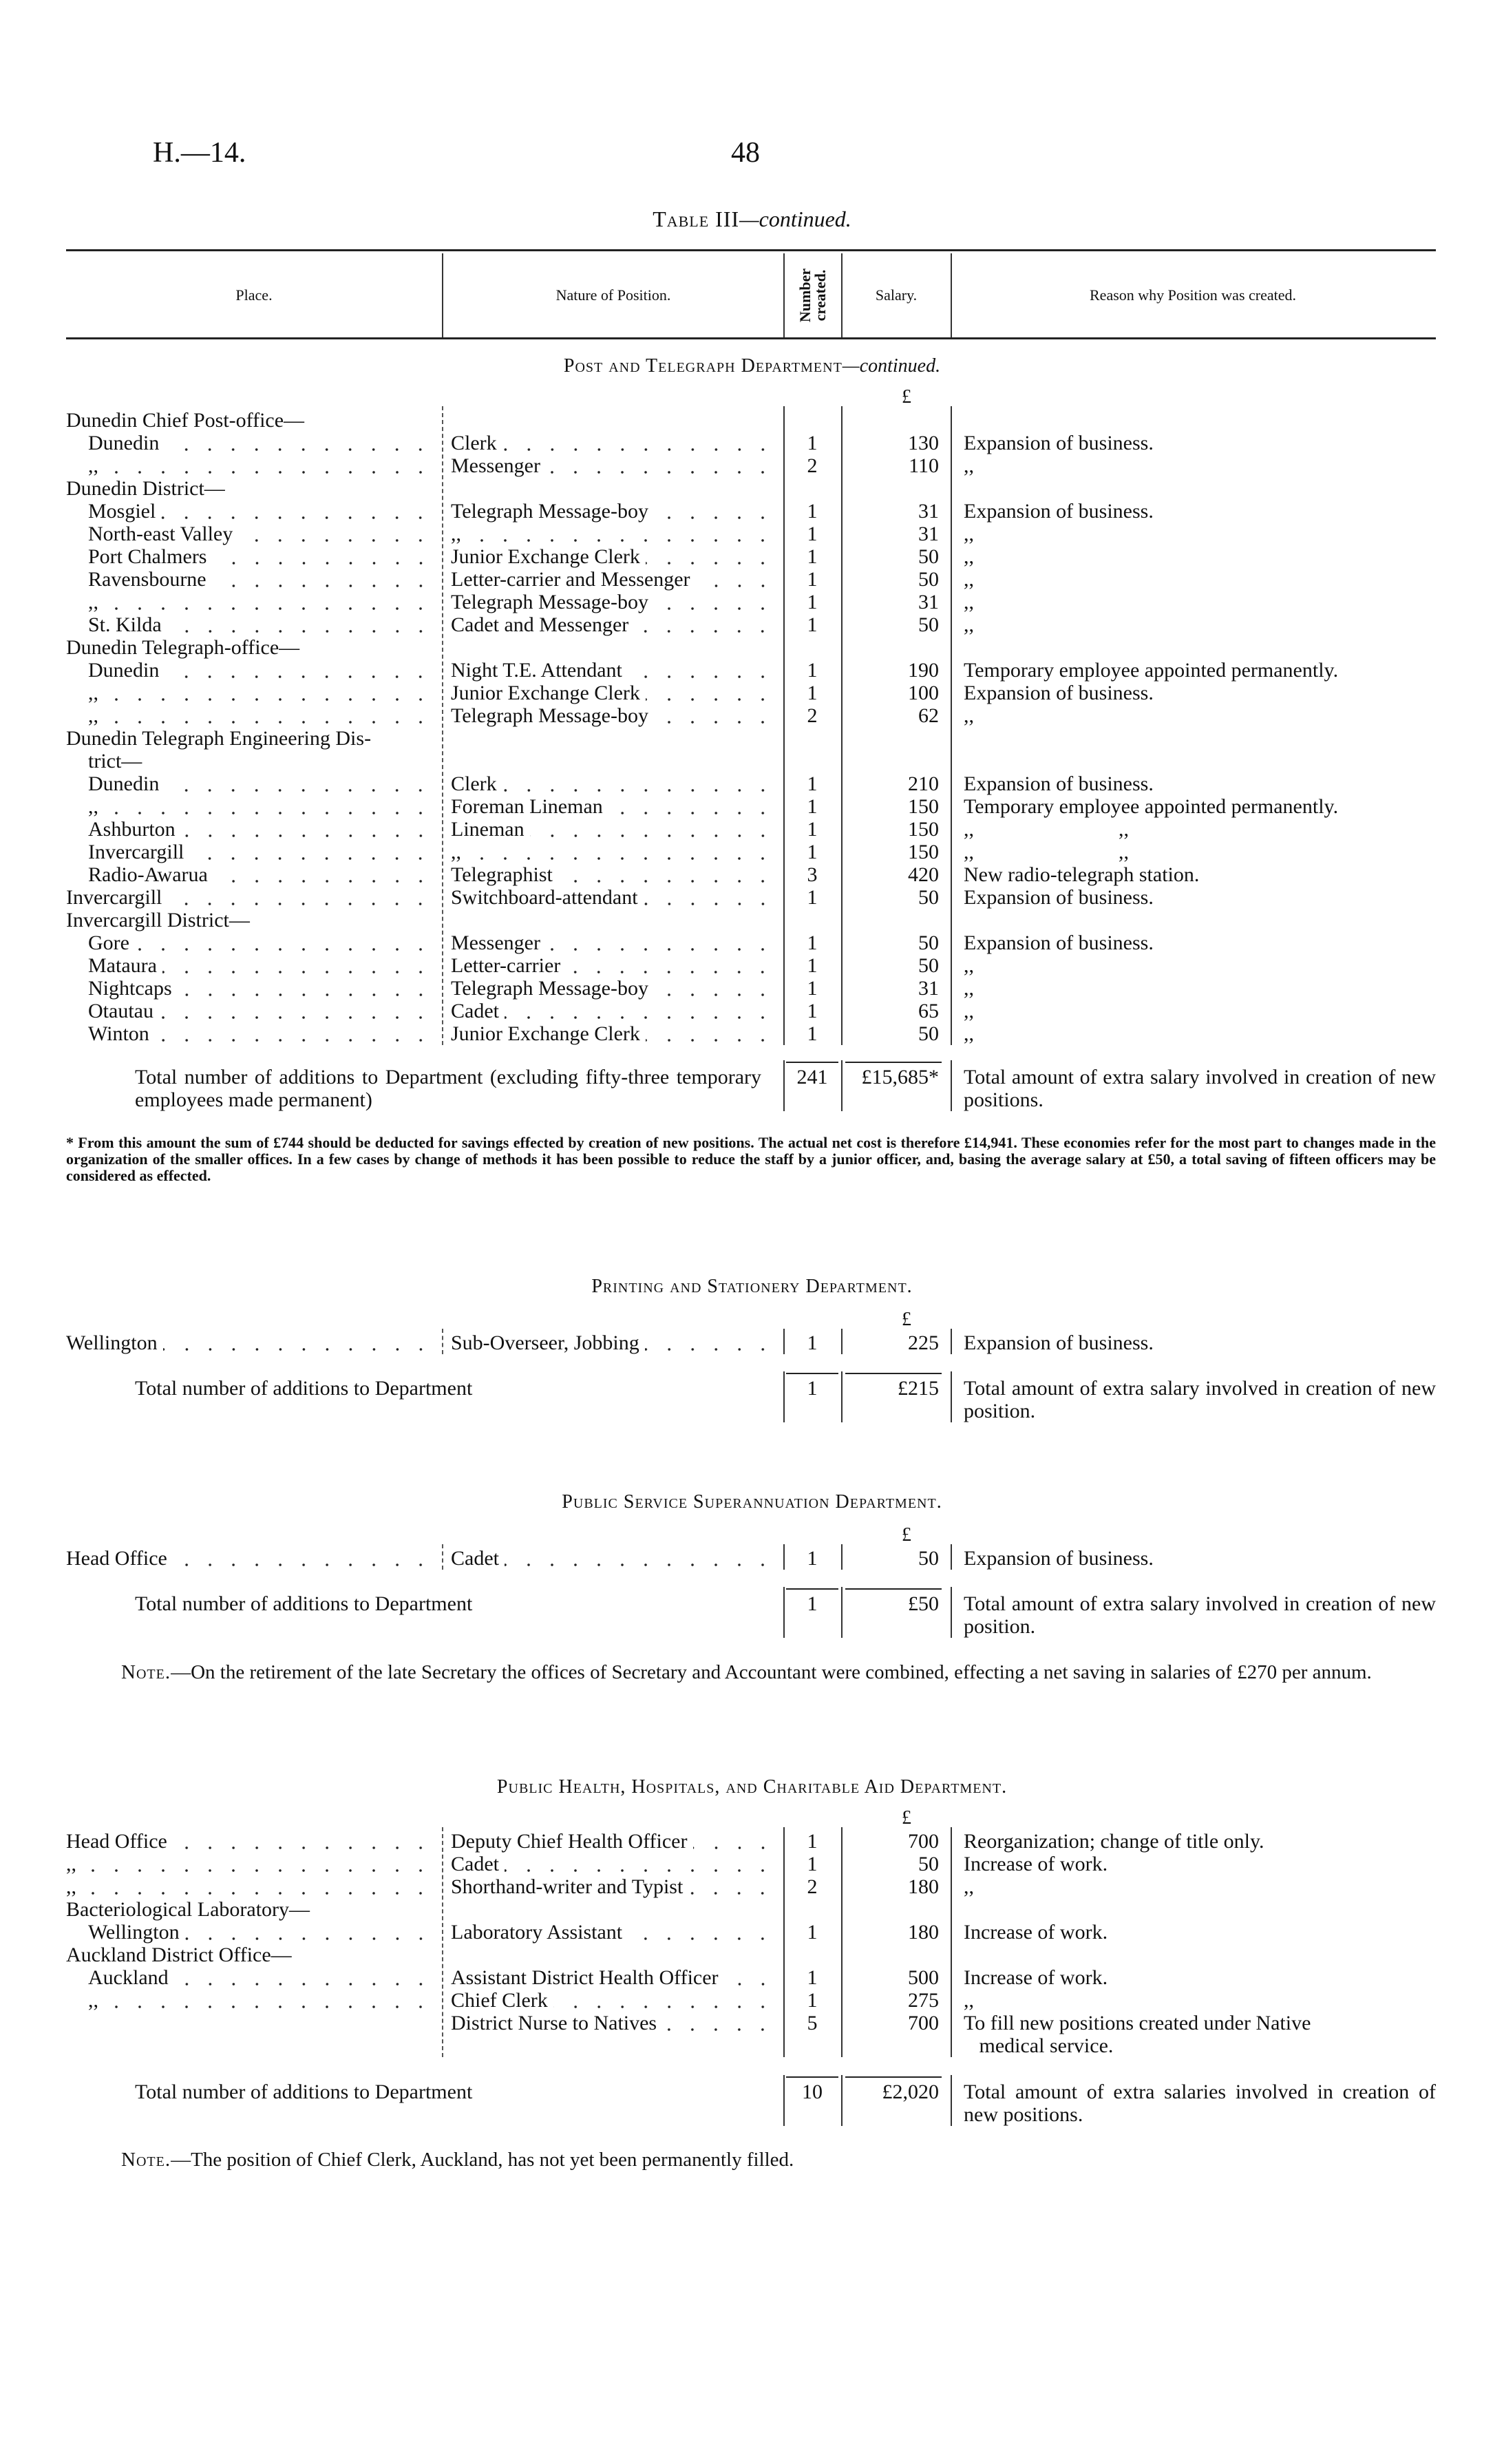  Describe the element at coordinates (147, 556) in the screenshot. I see `place-text: Port Chalmers` at that location.